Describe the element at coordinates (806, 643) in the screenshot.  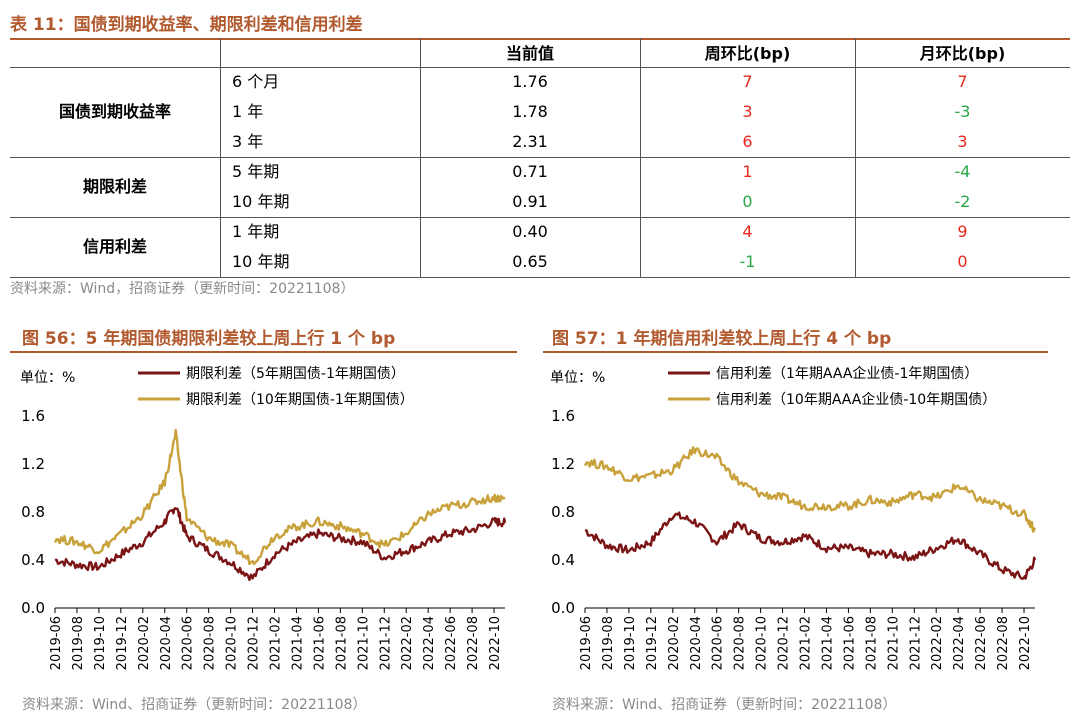
I see `x-tick-label: 2021-02` at that location.